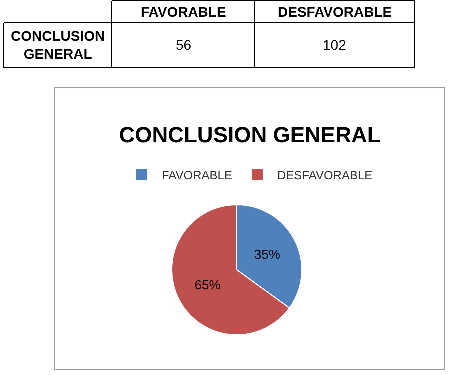 Image resolution: width=450 pixels, height=375 pixels. What do you see at coordinates (267, 254) in the screenshot?
I see `data-label: 35%` at bounding box center [267, 254].